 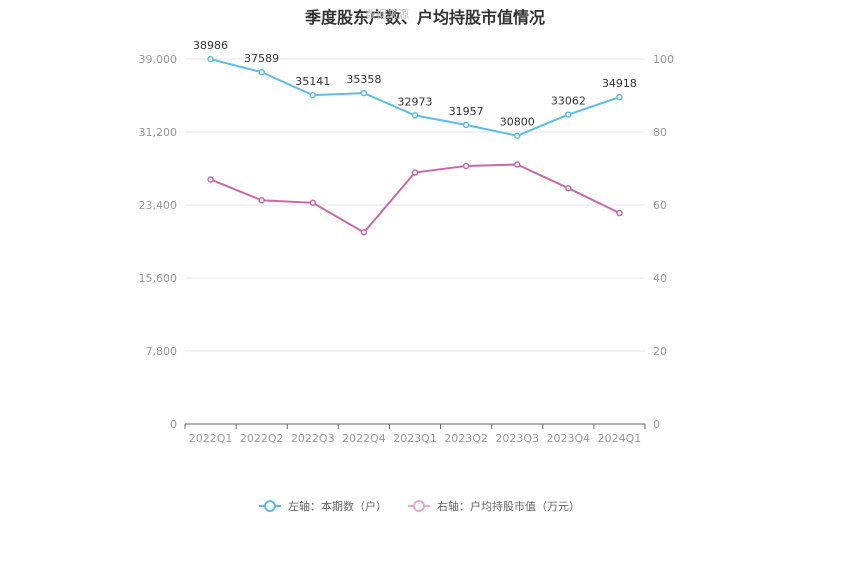 I want to click on right-axis-tick-label: 60, so click(x=660, y=205).